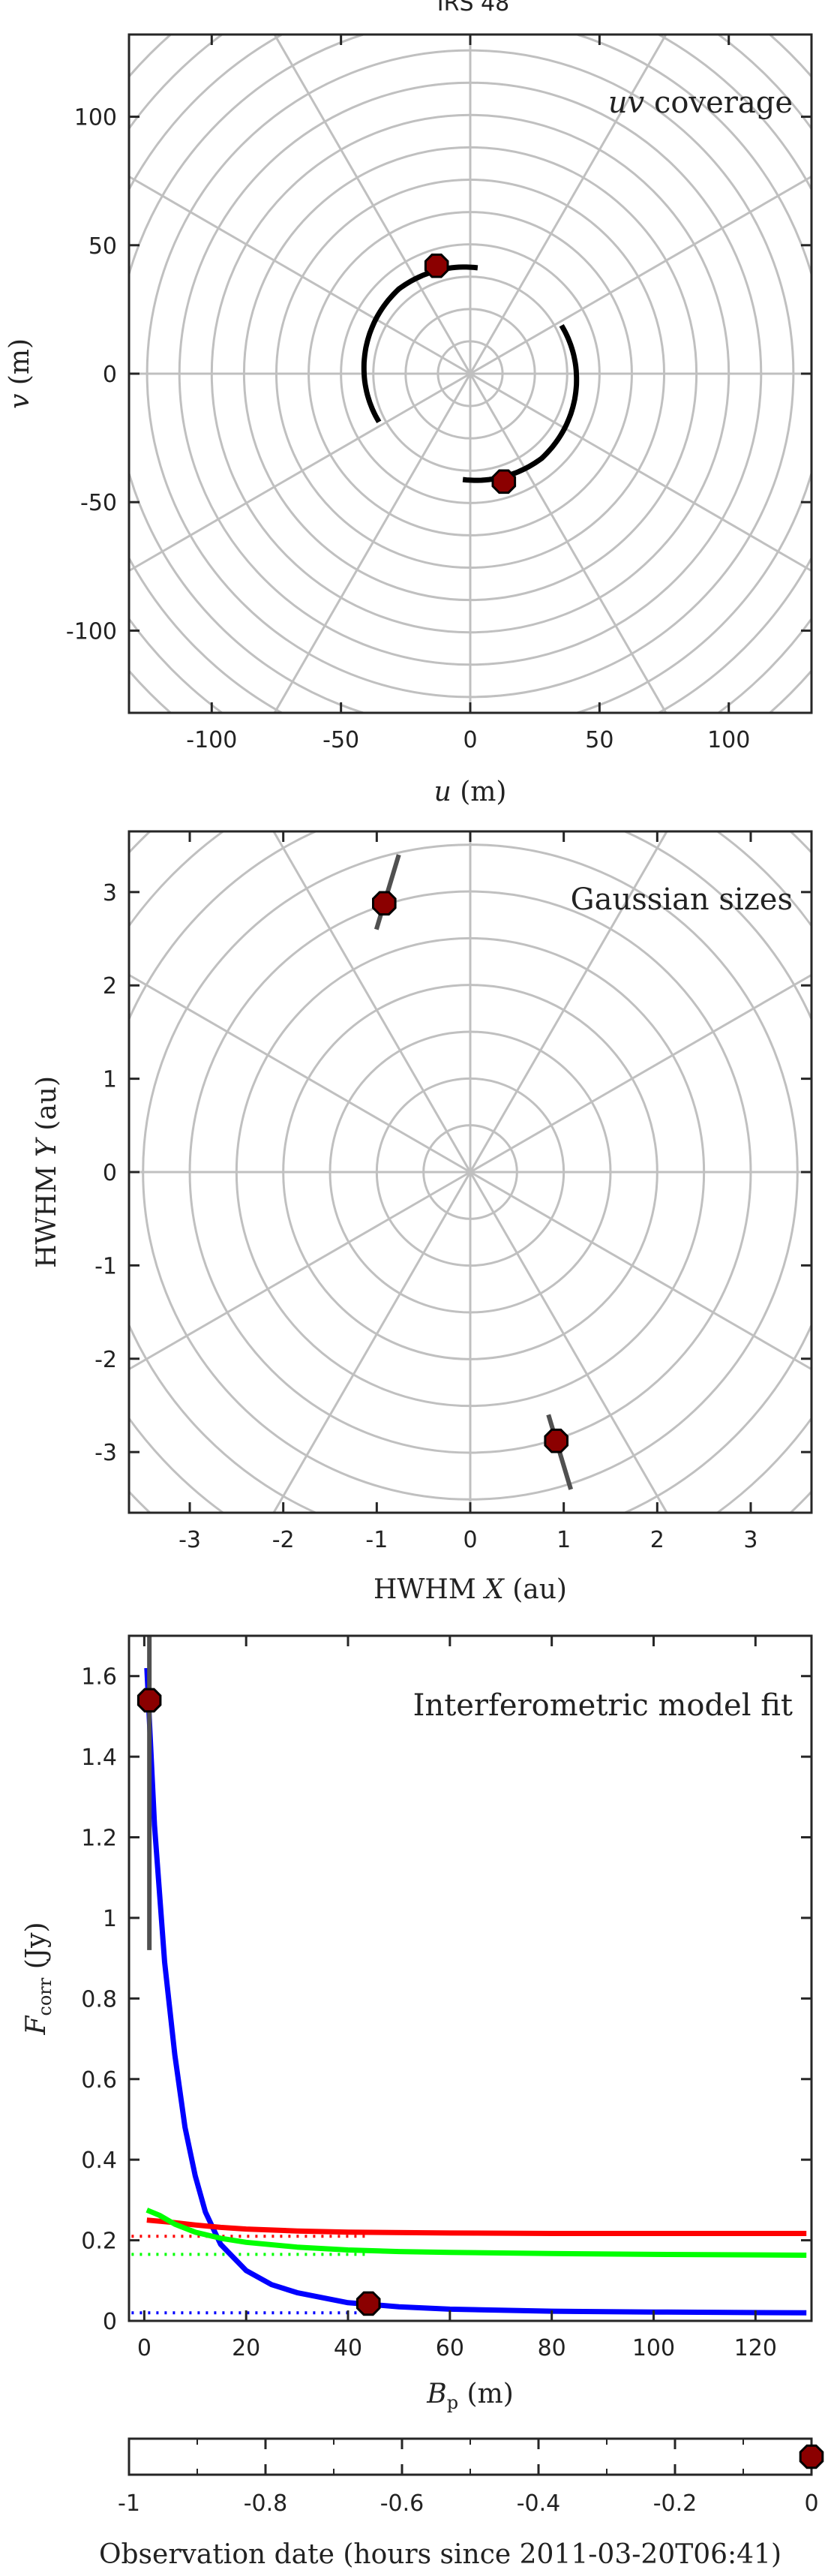 Image resolution: width=834 pixels, height=2576 pixels. I want to click on gauss-x-axis-label: HWHM X (au), so click(470, 1589).